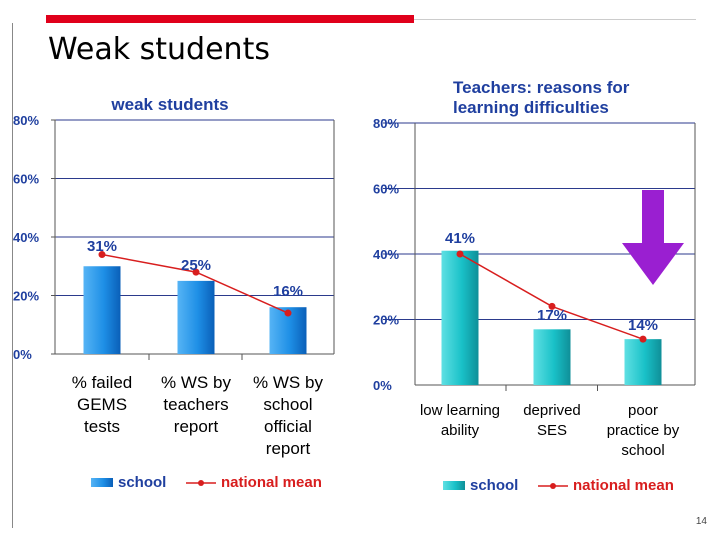 This screenshot has width=720, height=540. What do you see at coordinates (26, 296) in the screenshot?
I see `y-tick-label-left: 20%` at bounding box center [26, 296].